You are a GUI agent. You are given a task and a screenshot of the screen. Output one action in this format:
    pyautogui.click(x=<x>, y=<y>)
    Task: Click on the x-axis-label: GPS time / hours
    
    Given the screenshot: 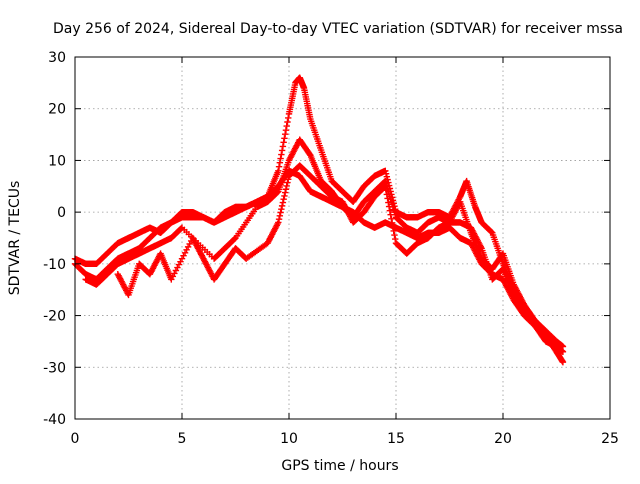 What is the action you would take?
    pyautogui.click(x=339, y=466)
    